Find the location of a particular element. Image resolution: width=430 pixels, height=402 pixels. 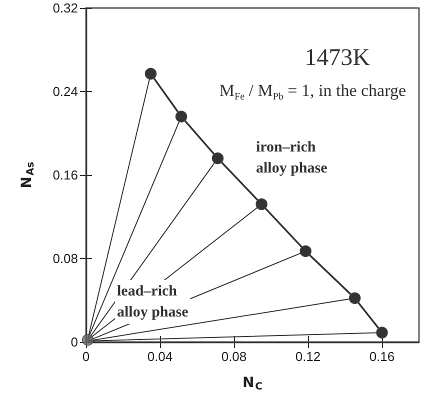

y-tick-label: 0.32 is located at coordinates (65, 8).